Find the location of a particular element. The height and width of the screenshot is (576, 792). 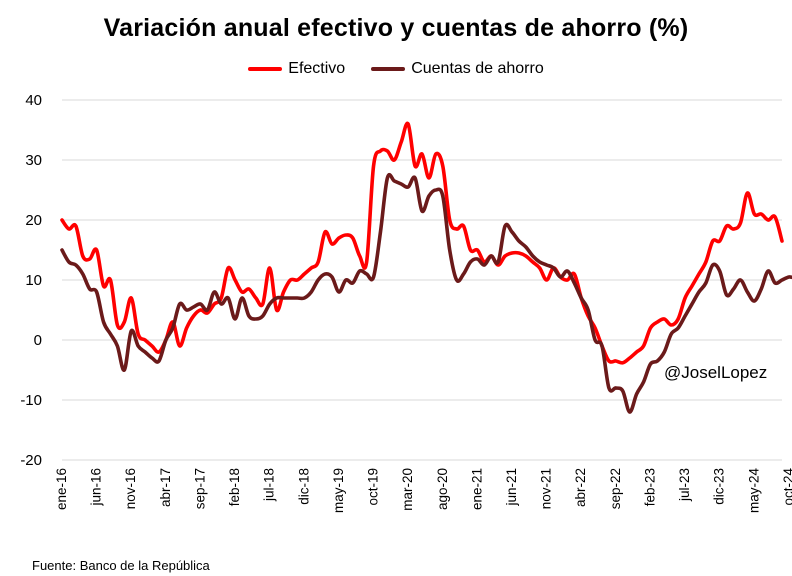

y-axis-ticks: 40 30 20 10 0 -10 -20 is located at coordinates (31, 280).